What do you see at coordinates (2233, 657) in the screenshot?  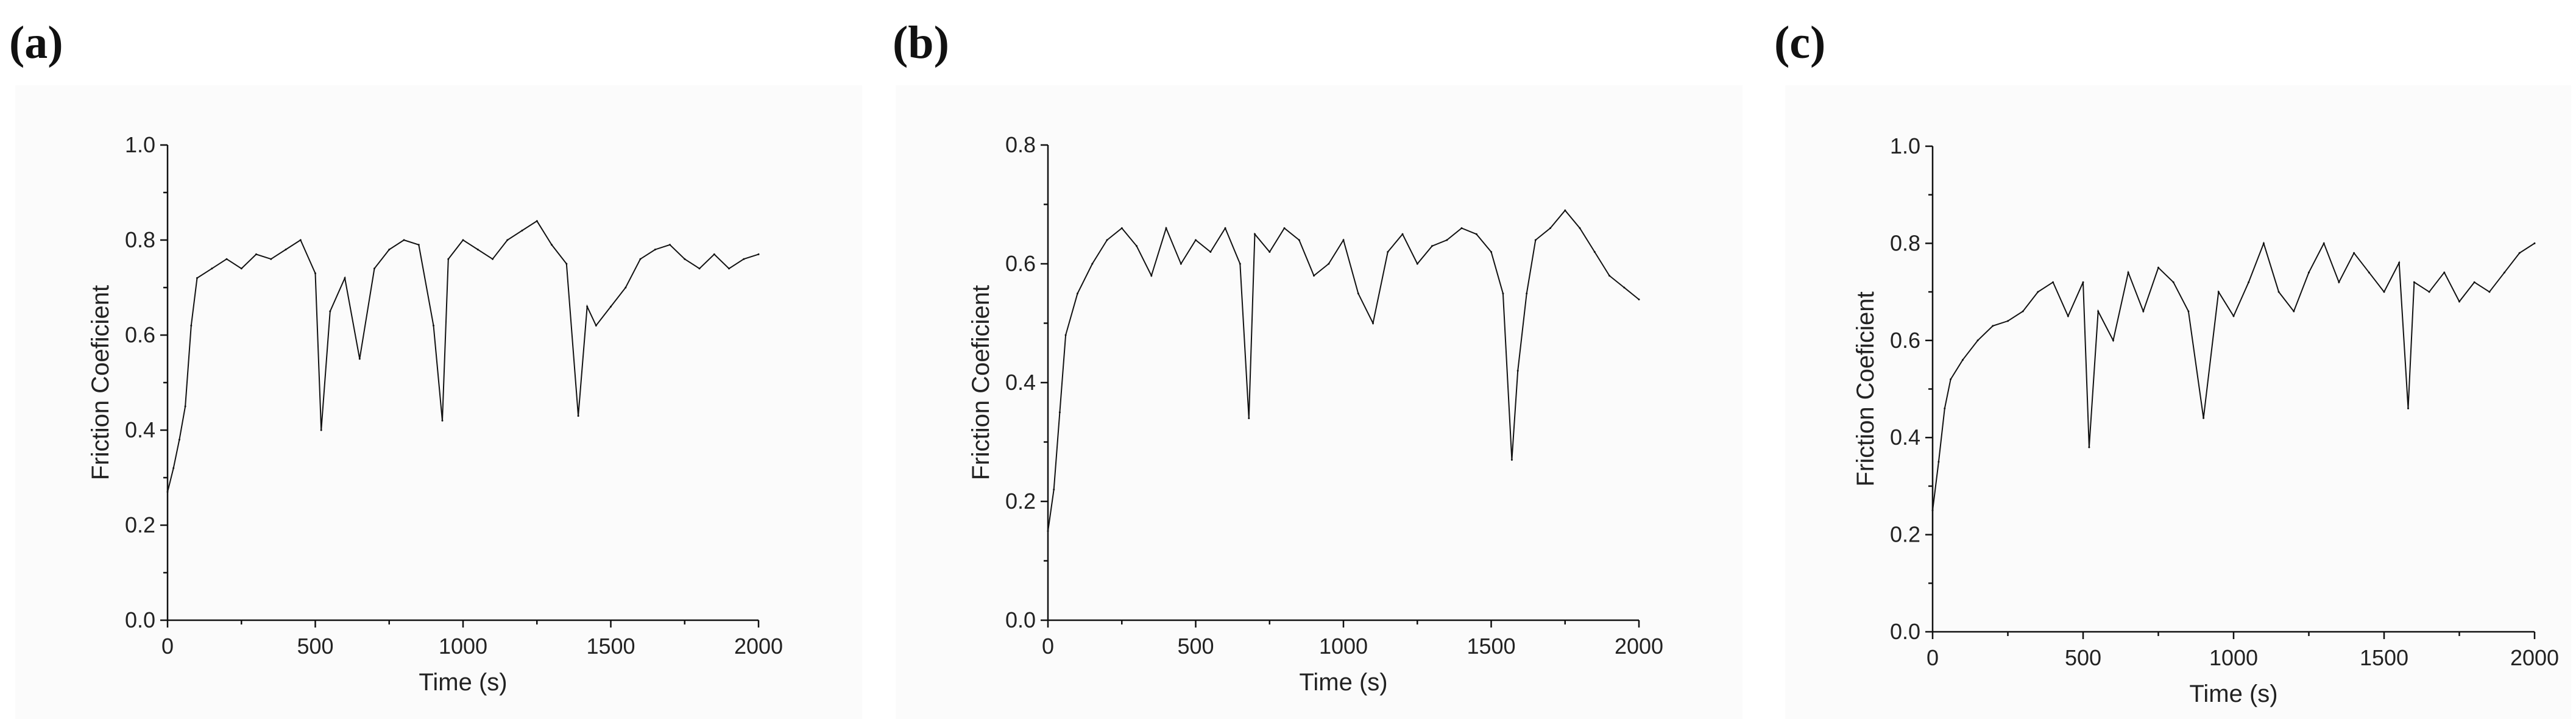 I see `x-tick-label: 1000` at bounding box center [2233, 657].